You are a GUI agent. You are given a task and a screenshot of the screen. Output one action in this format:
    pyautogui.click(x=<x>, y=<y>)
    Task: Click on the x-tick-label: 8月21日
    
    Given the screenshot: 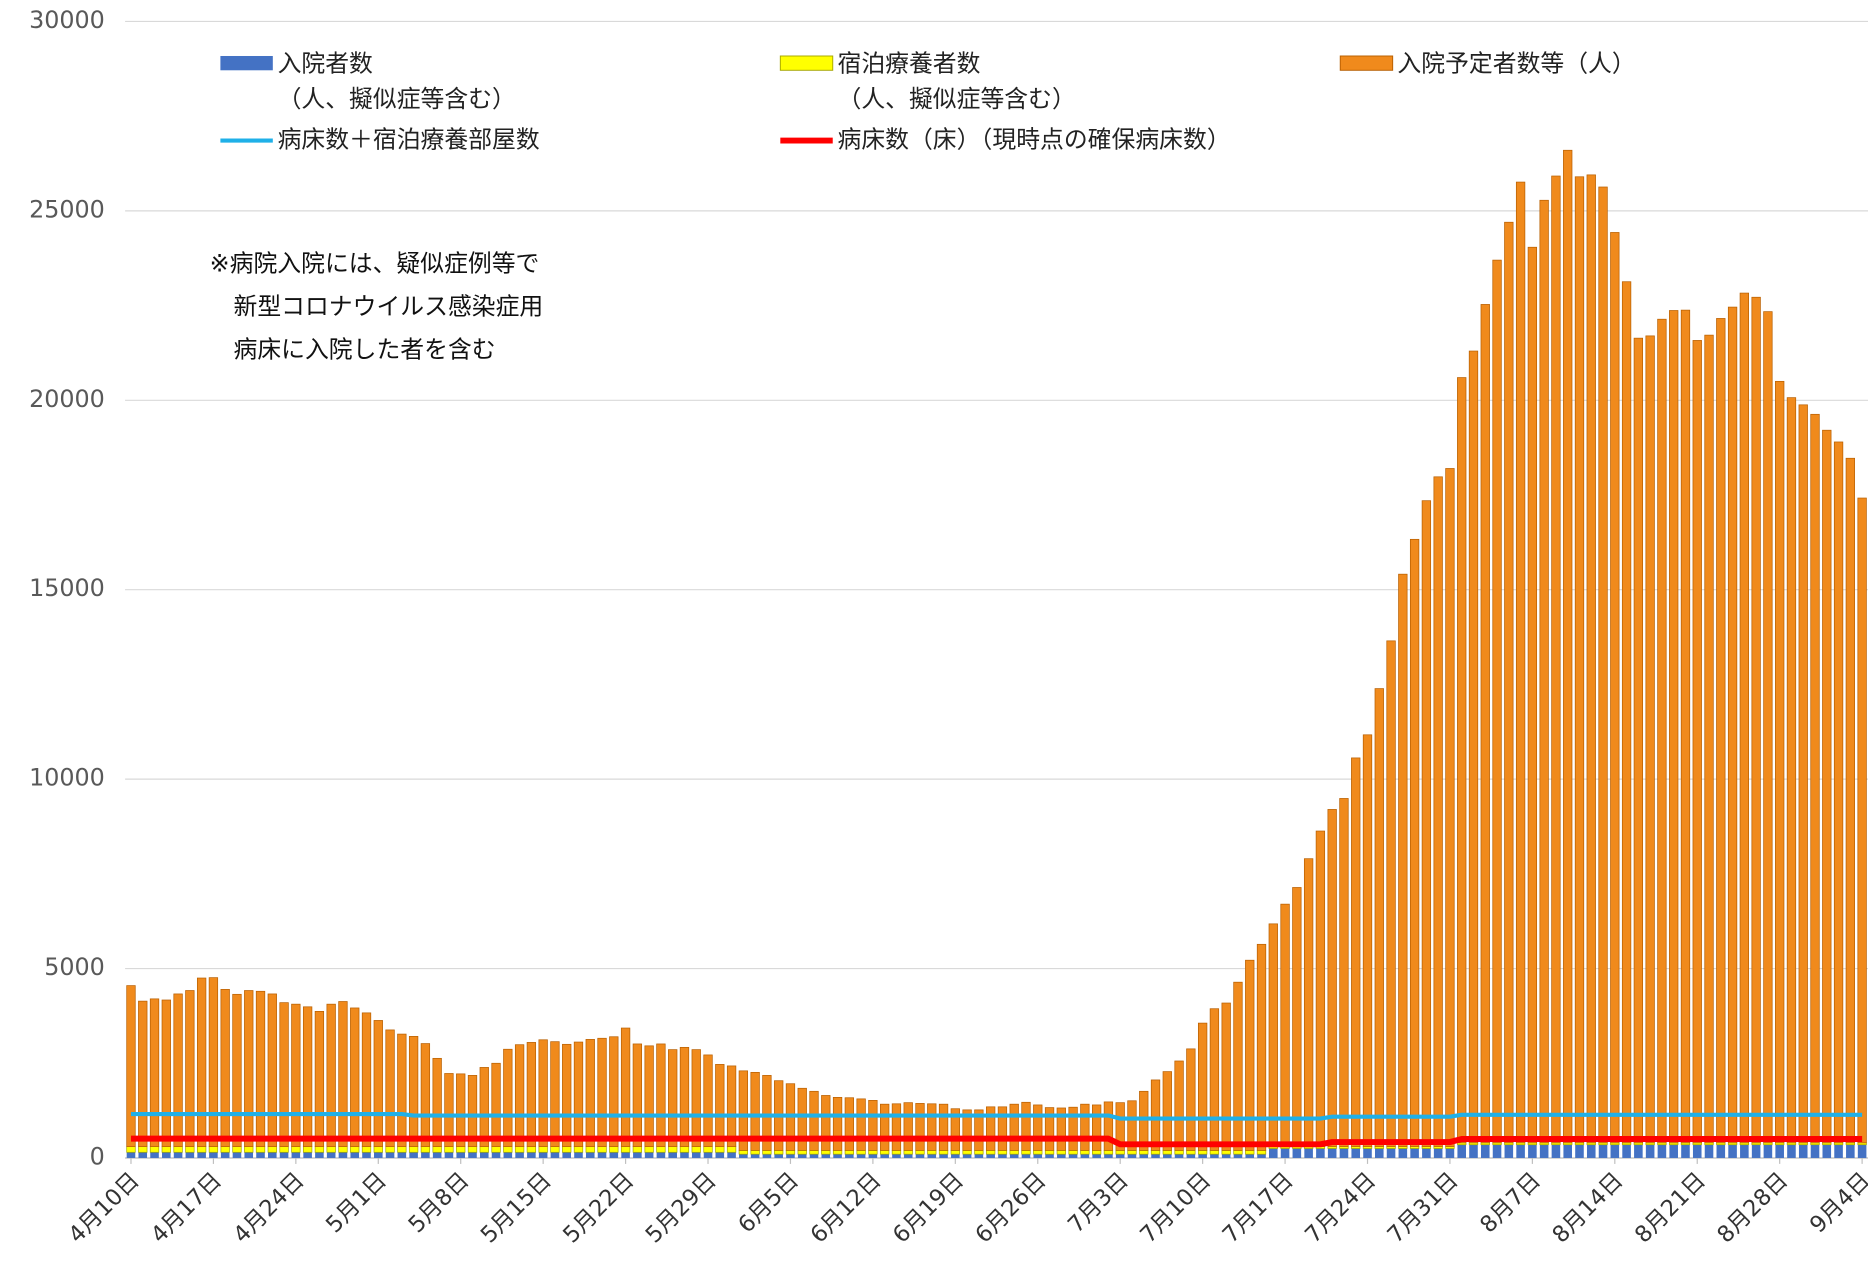 What is the action you would take?
    pyautogui.click(x=1670, y=1207)
    